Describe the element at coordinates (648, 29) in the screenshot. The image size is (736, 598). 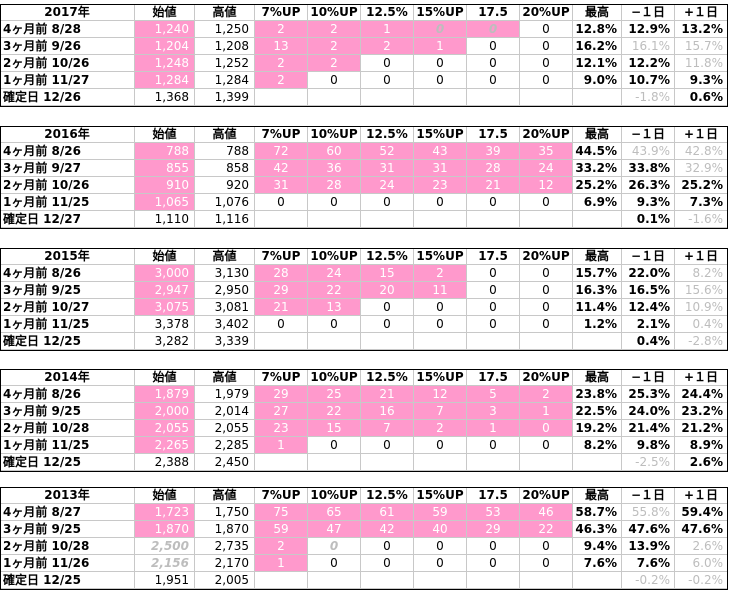
I see `cell-m1: 12.9%` at that location.